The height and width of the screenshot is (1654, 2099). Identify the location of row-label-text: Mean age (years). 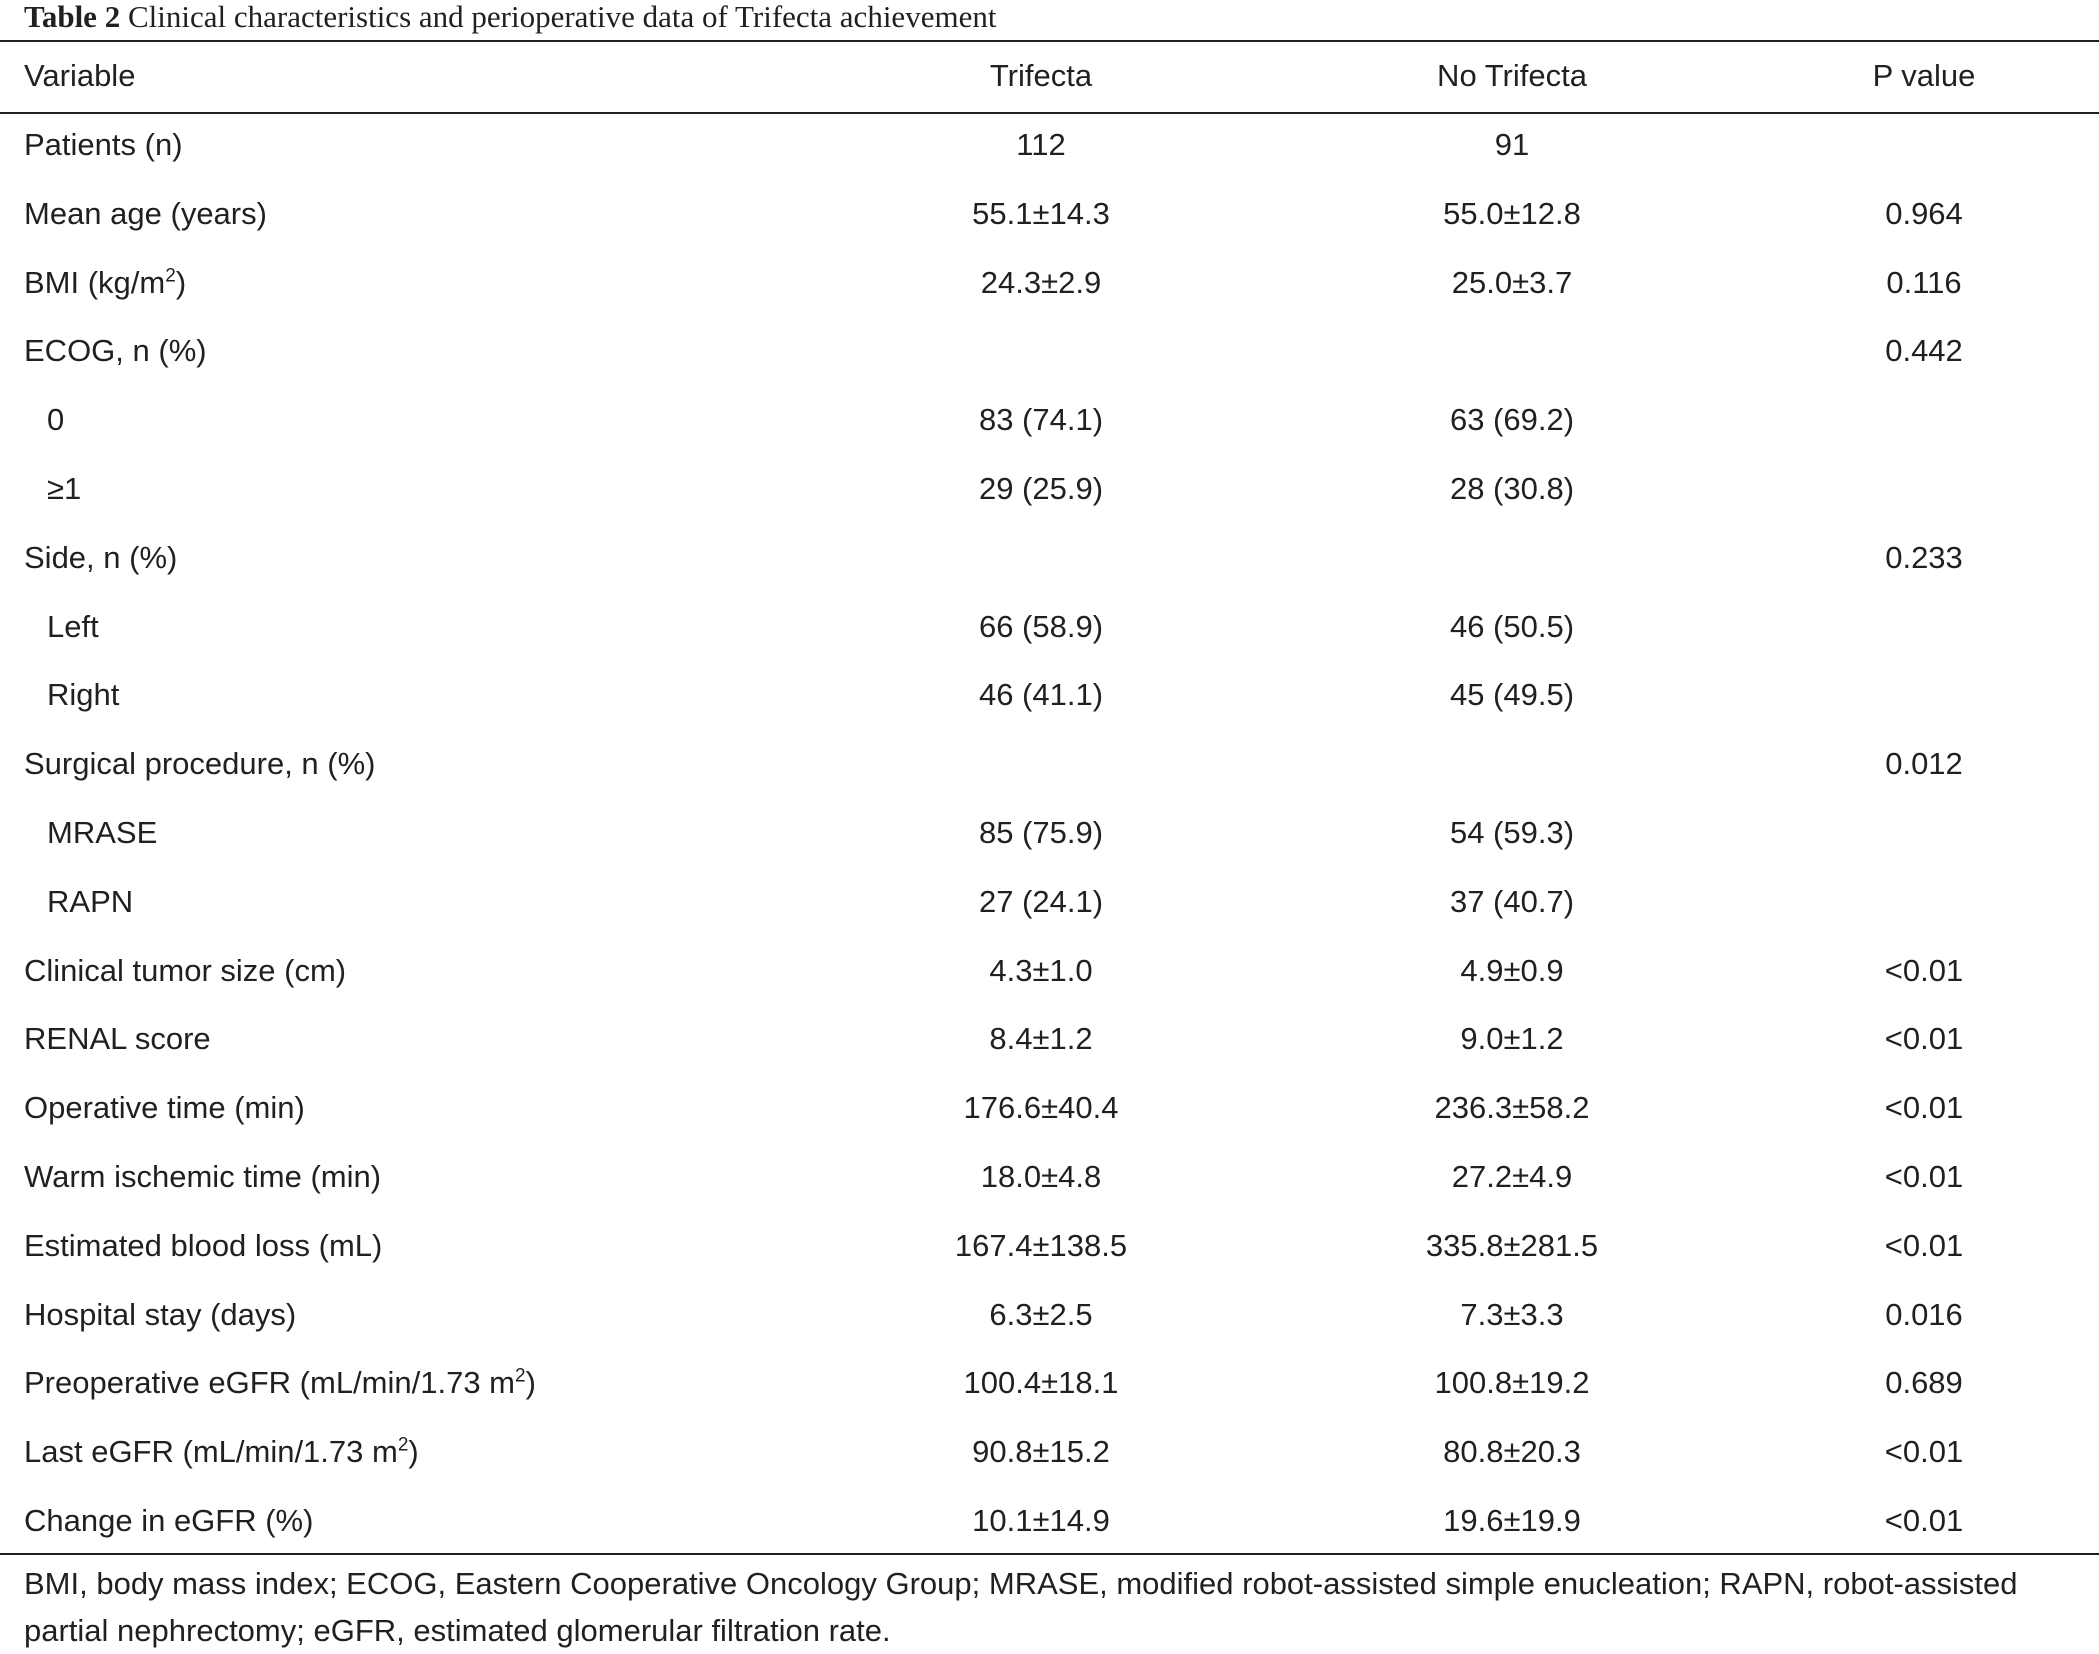
(145, 213).